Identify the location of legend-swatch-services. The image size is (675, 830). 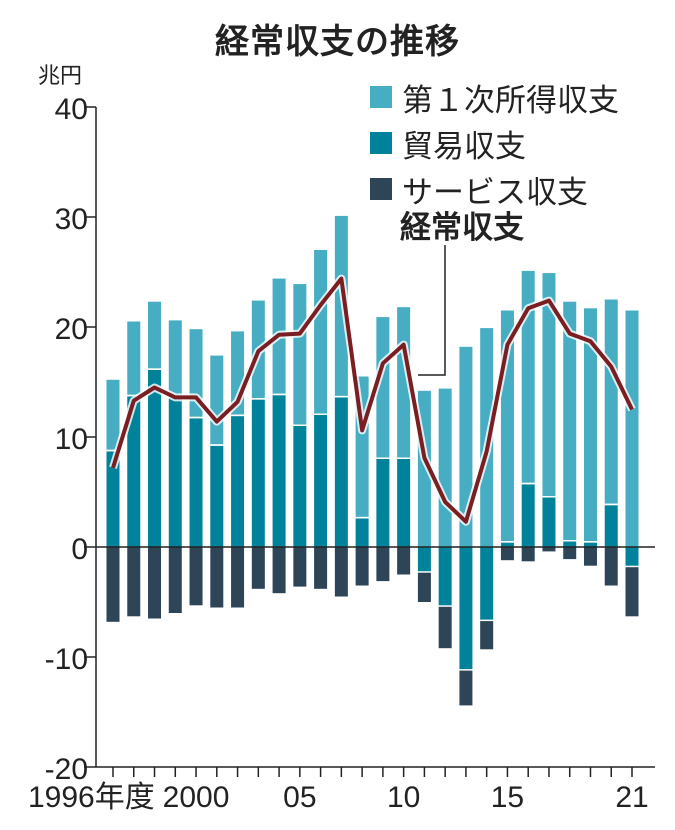
(381, 189).